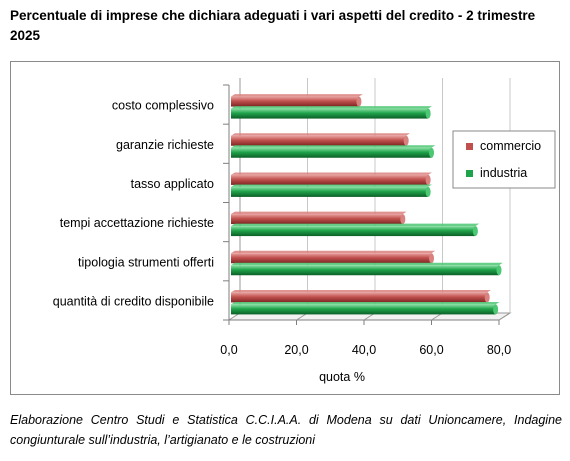 This screenshot has width=570, height=461. Describe the element at coordinates (504, 159) in the screenshot. I see `legend: commercio industria` at that location.